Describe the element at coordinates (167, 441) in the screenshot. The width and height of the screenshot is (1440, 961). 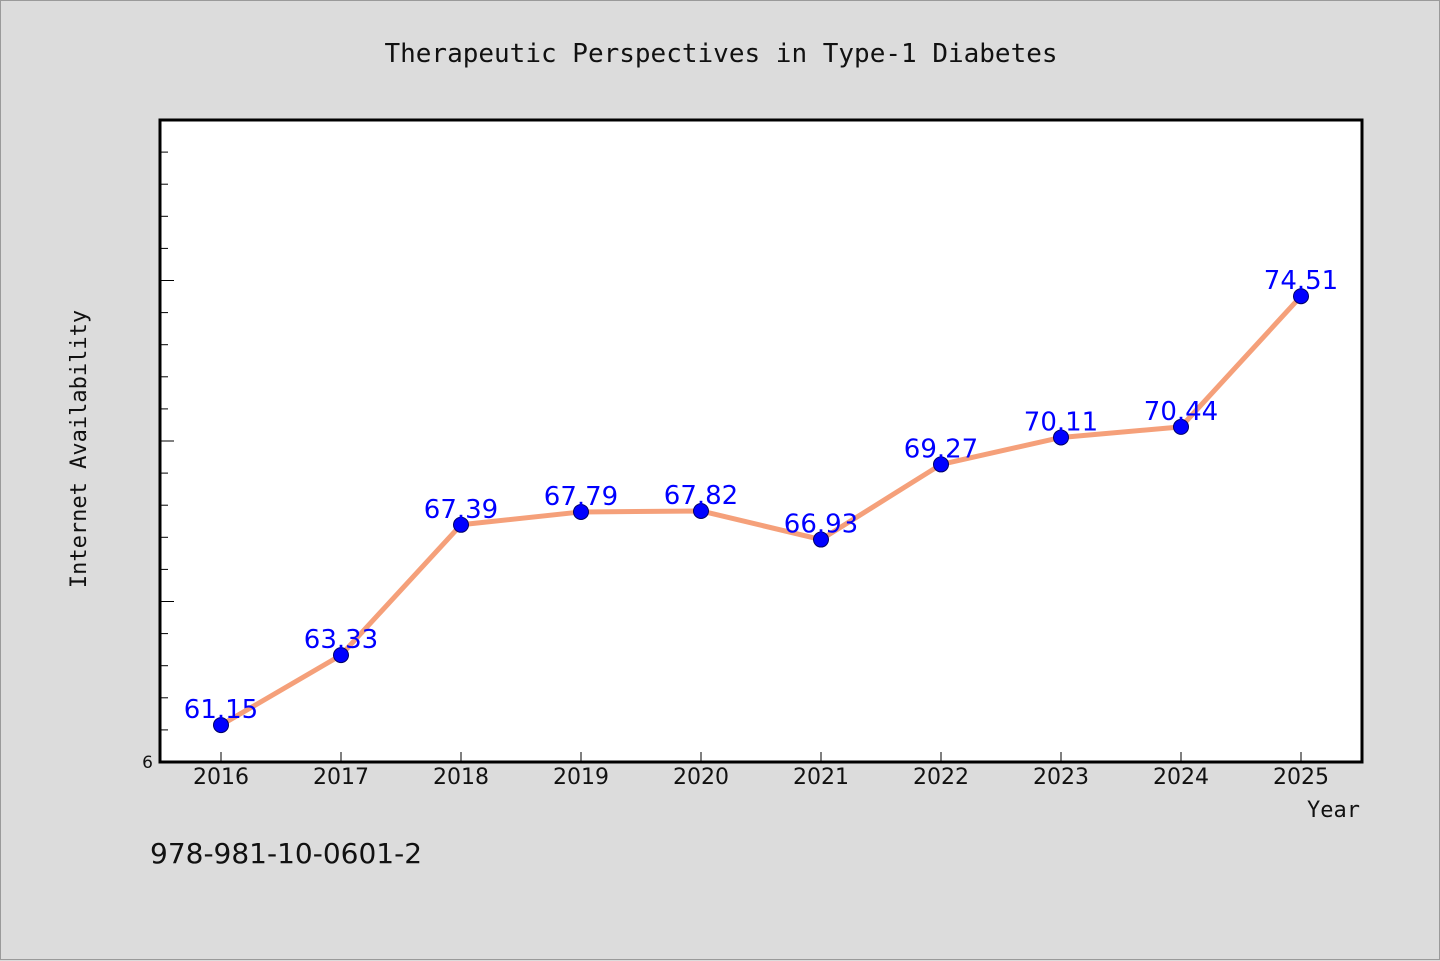
I see `y-axis-ticks` at that location.